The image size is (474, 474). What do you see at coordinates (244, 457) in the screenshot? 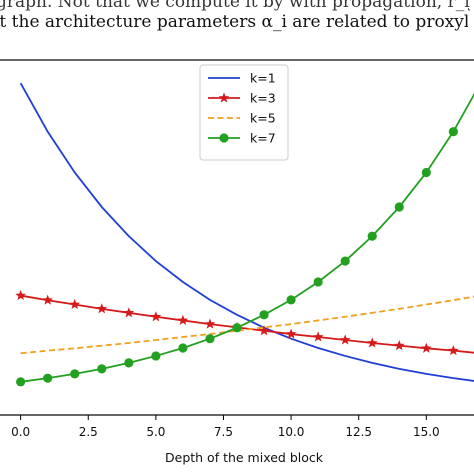
I see `x-axis-title: Depth of the mixed block` at bounding box center [244, 457].